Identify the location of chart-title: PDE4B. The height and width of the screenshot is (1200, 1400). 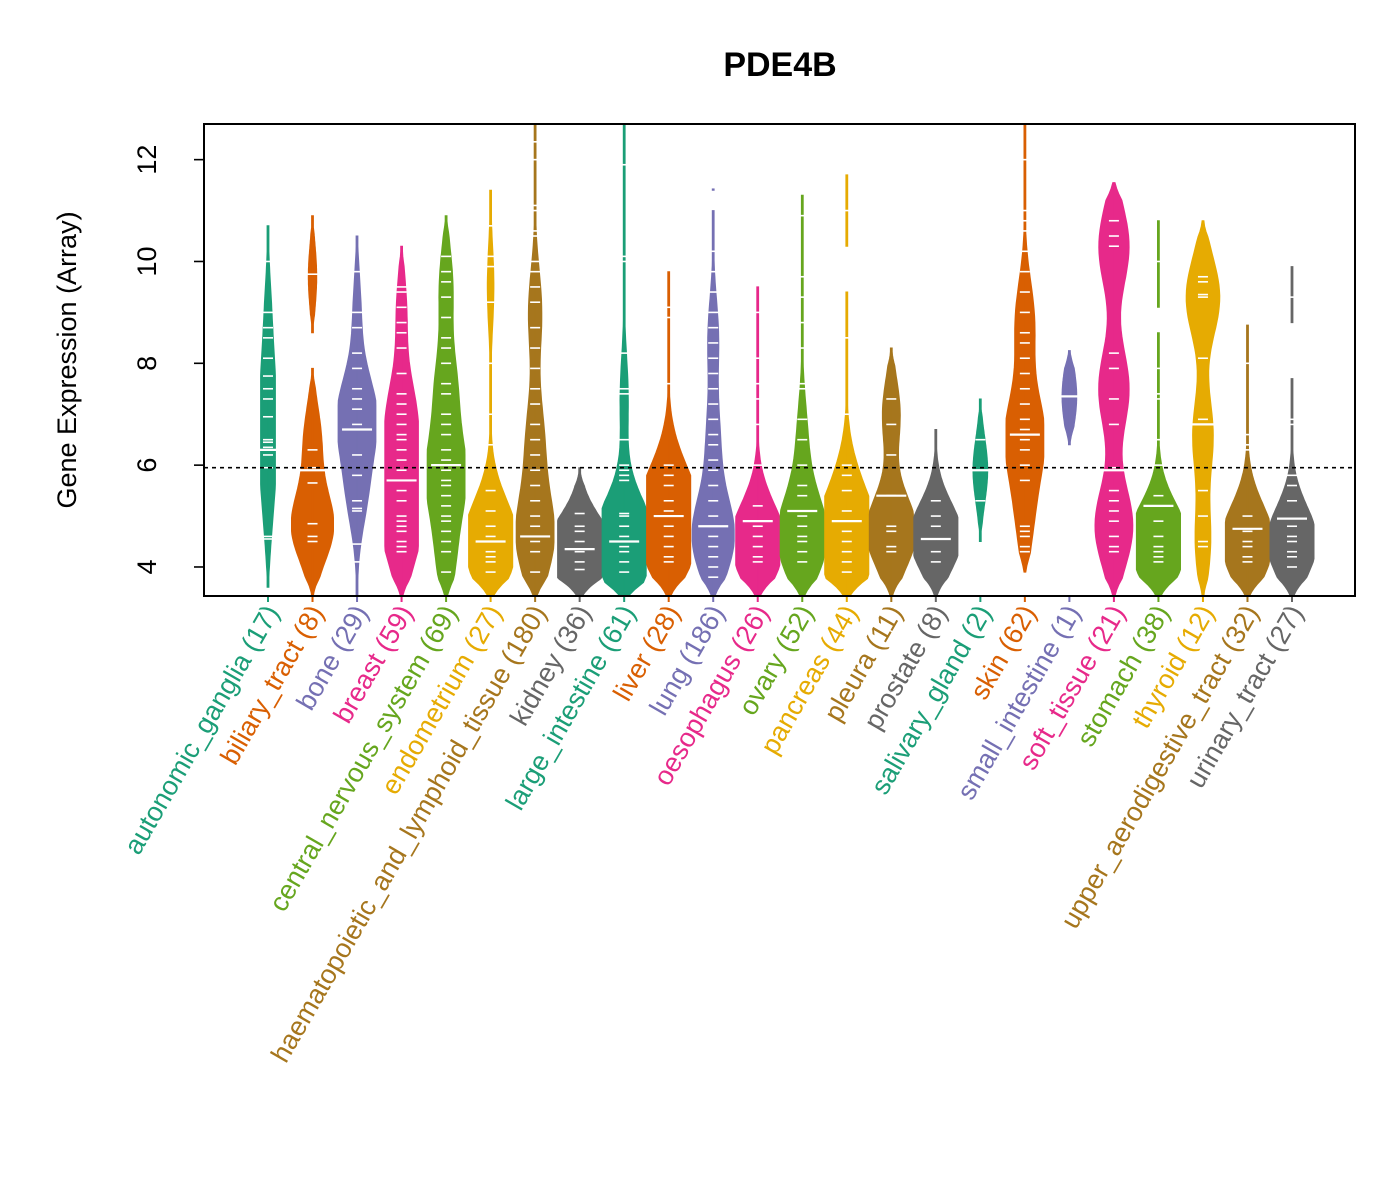
(779, 65).